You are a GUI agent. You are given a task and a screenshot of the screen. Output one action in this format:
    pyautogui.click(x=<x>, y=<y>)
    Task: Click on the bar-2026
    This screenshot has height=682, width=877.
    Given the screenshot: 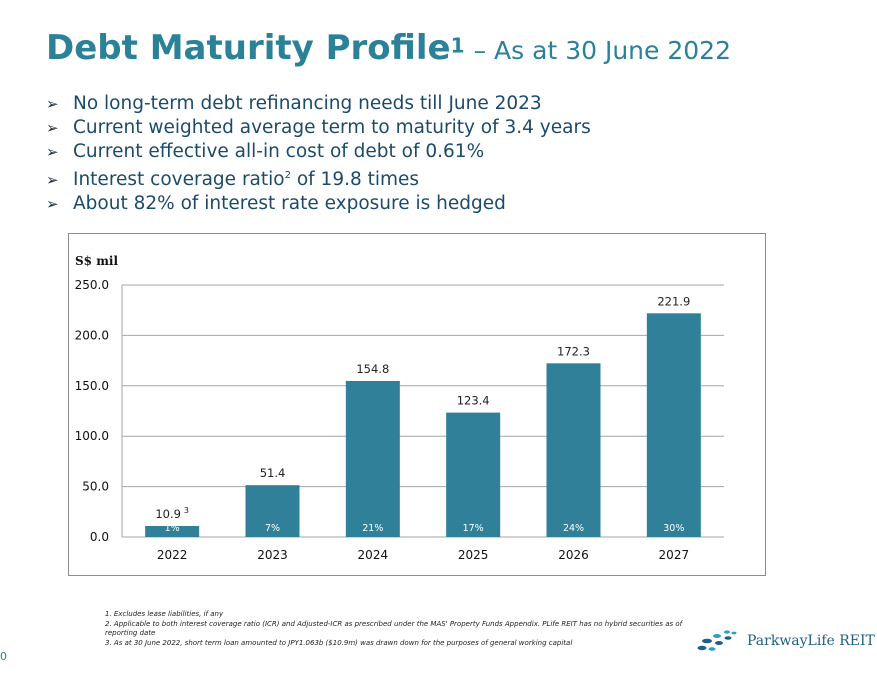 What is the action you would take?
    pyautogui.click(x=573, y=450)
    